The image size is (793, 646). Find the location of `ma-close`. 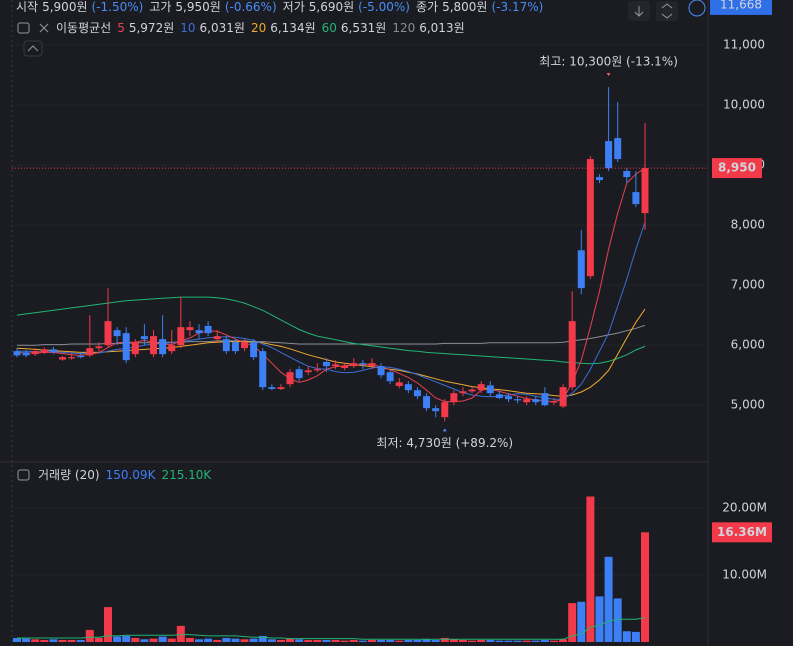

ma-close is located at coordinates (44, 28).